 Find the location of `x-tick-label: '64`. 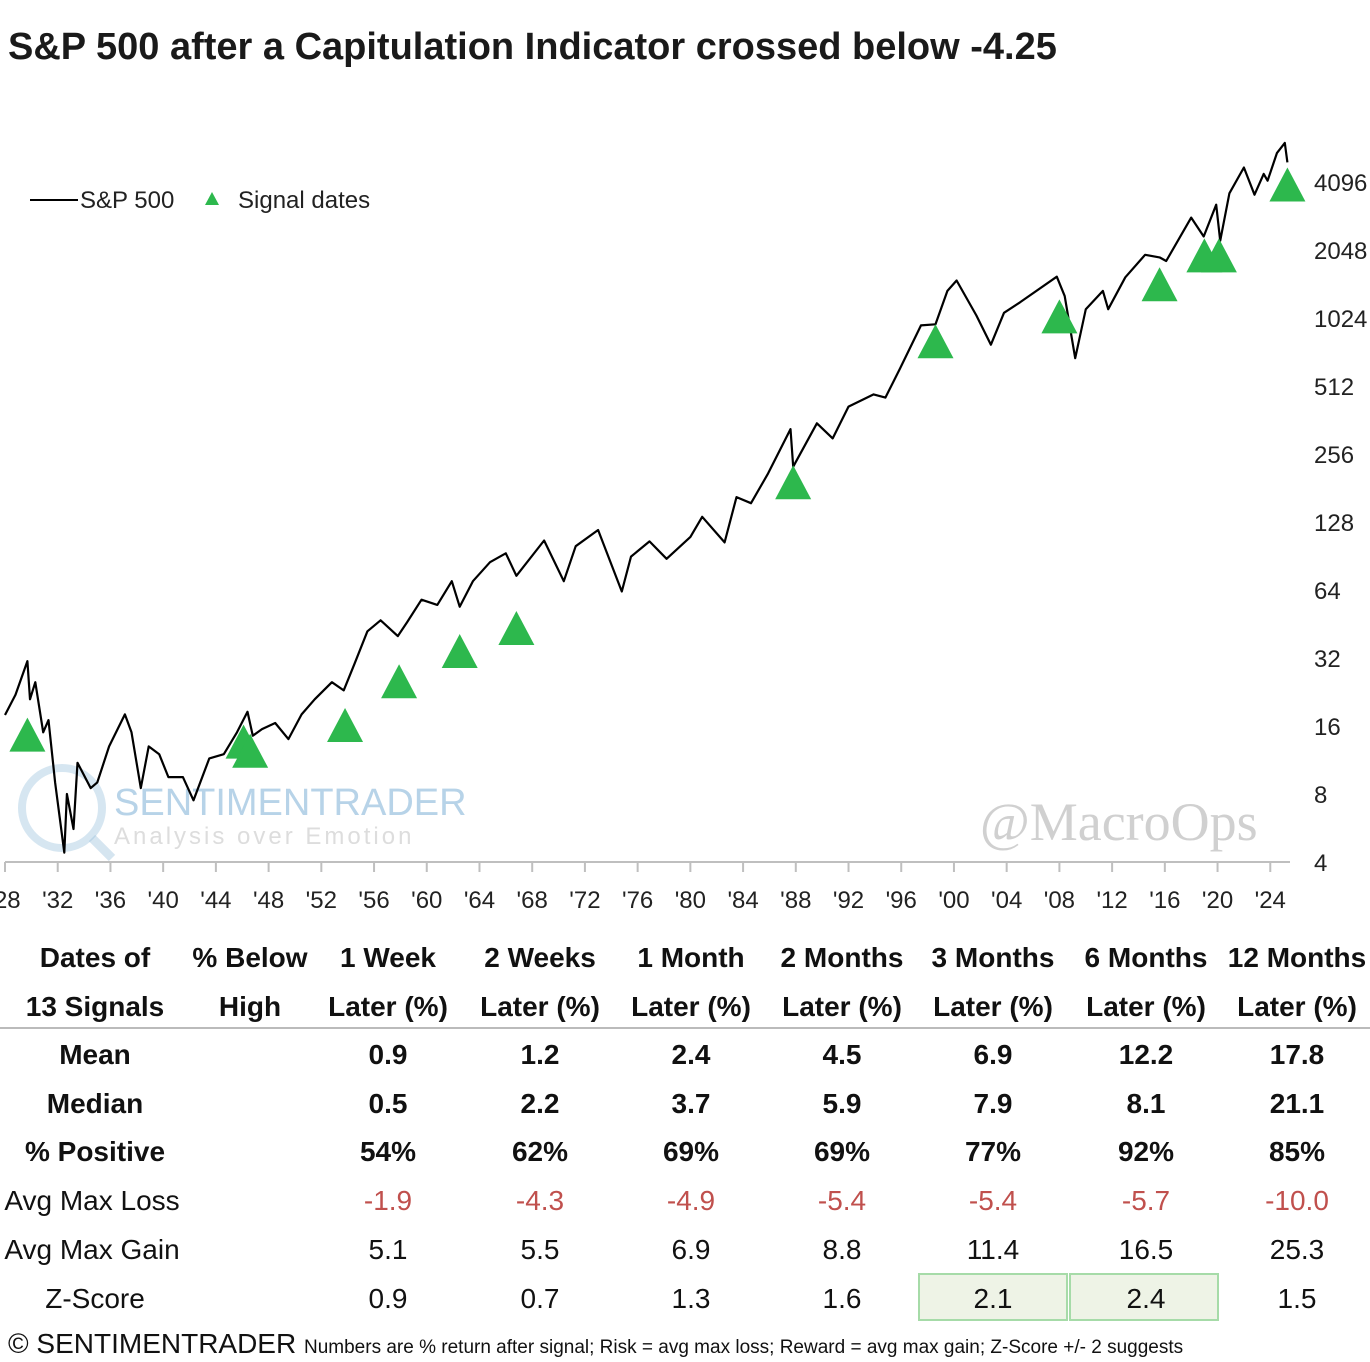

x-tick-label: '64 is located at coordinates (479, 900).